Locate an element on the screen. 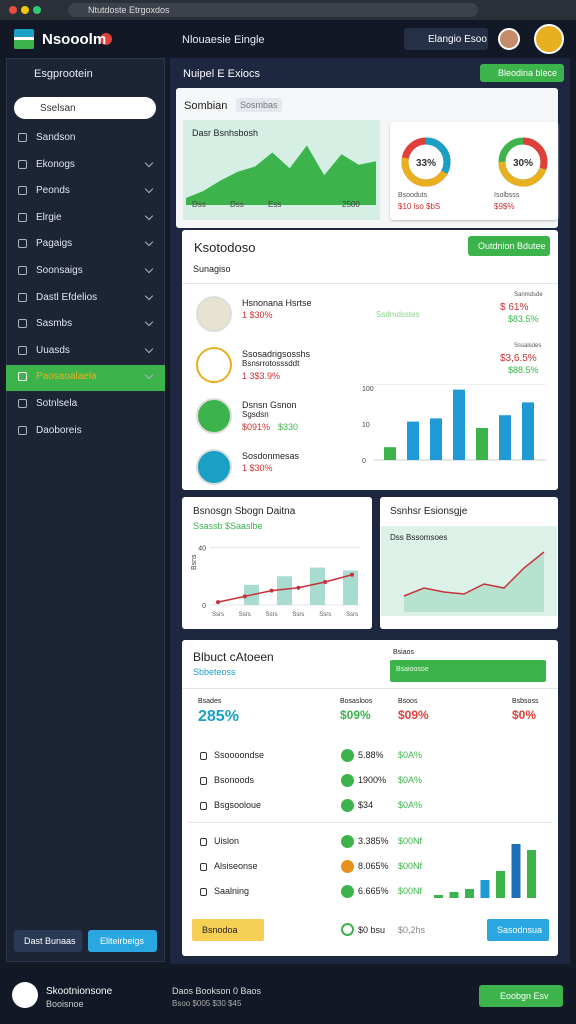 This screenshot has width=576, height=1024. meta-text: $0,2hs is located at coordinates (412, 930).